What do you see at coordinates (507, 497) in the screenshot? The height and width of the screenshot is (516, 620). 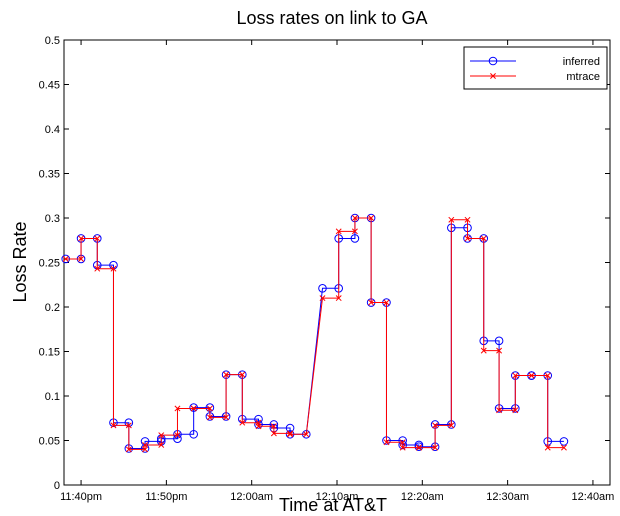 I see `x-tick-label: 12:30am` at bounding box center [507, 497].